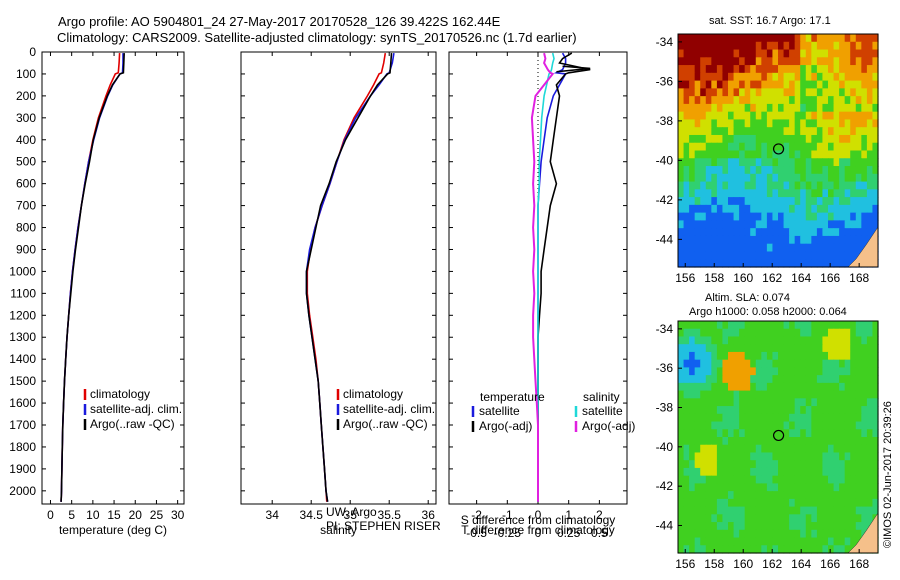 The height and width of the screenshot is (580, 900). Describe the element at coordinates (312, 515) in the screenshot. I see `x-tick-label: 34.5` at that location.